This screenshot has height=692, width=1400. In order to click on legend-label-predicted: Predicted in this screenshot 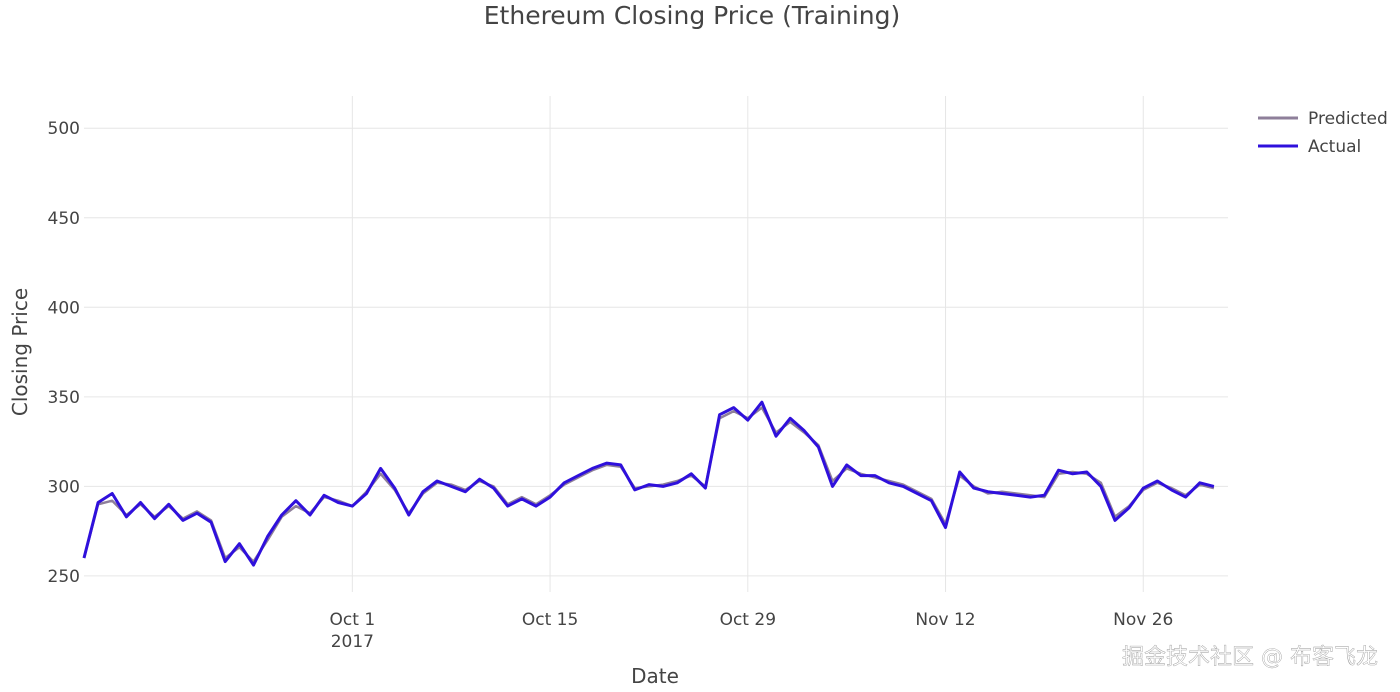, I will do `click(1348, 119)`.